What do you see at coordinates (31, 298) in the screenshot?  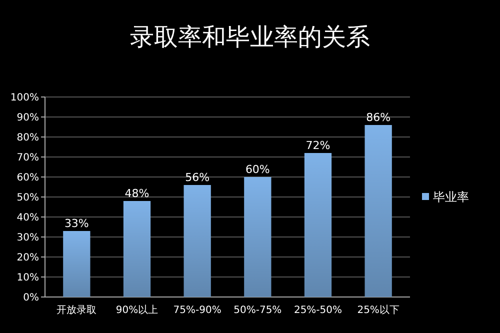 I see `y-tick-label: 0%` at bounding box center [31, 298].